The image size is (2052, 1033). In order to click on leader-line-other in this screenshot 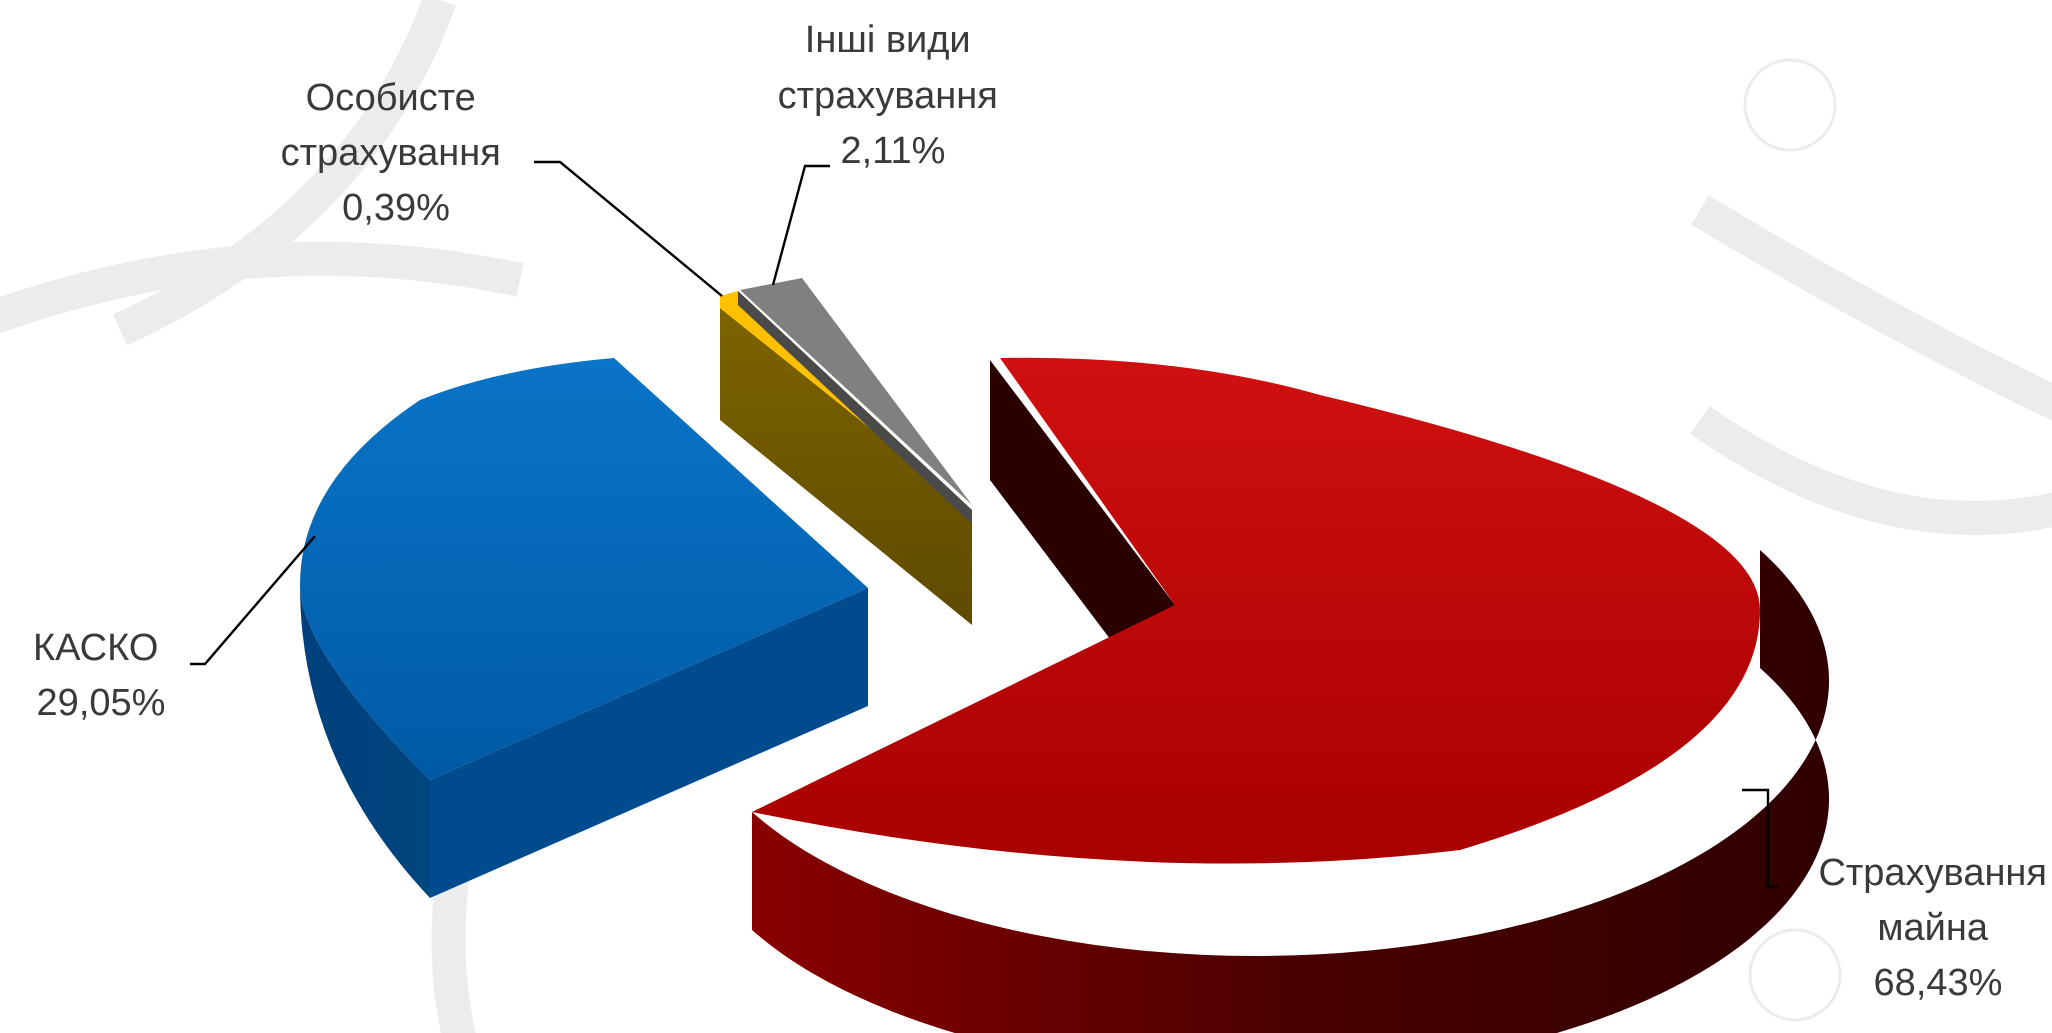, I will do `click(800, 225)`.